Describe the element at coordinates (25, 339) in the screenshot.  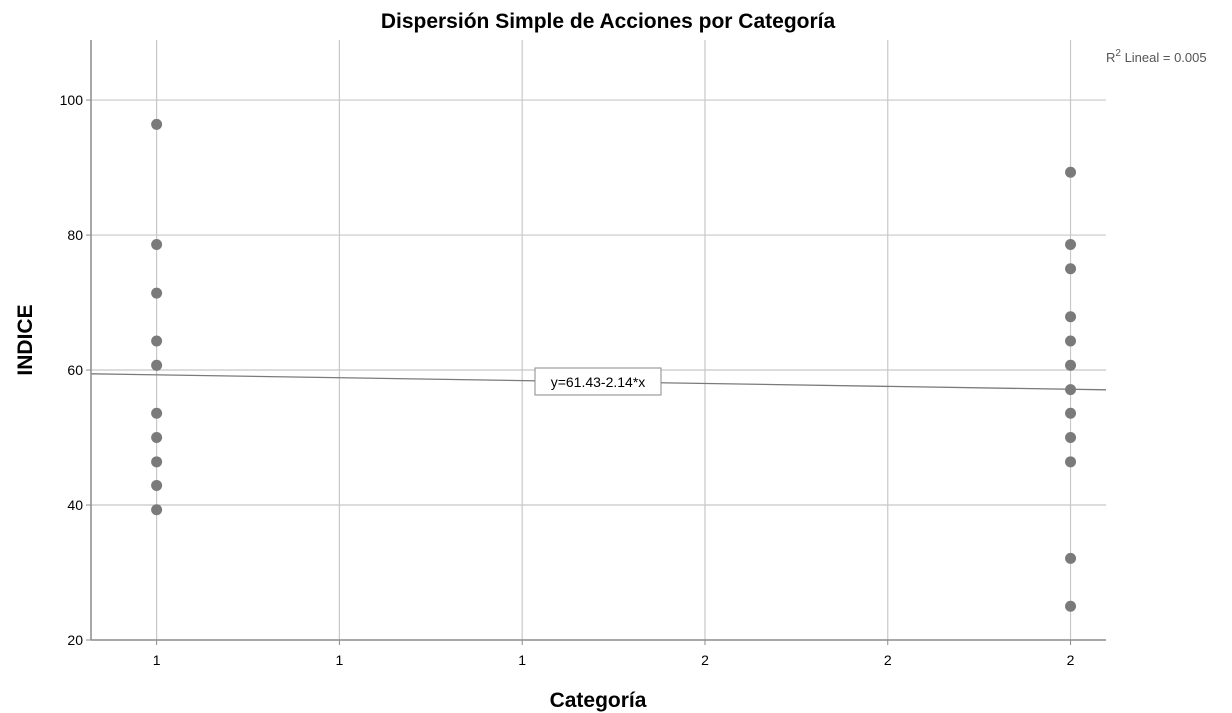
I see `y-axis-label: INDICE` at that location.